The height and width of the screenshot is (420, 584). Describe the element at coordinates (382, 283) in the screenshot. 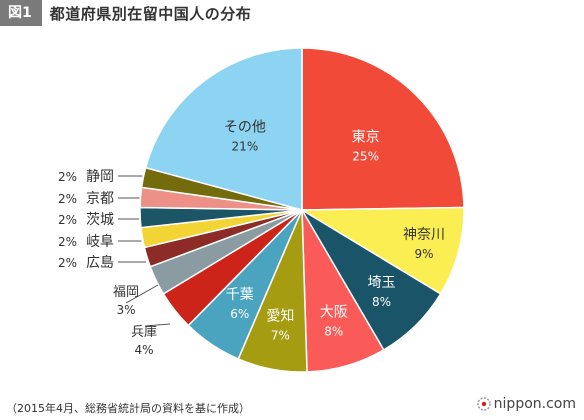

I see `slice-label-2: 埼玉` at that location.